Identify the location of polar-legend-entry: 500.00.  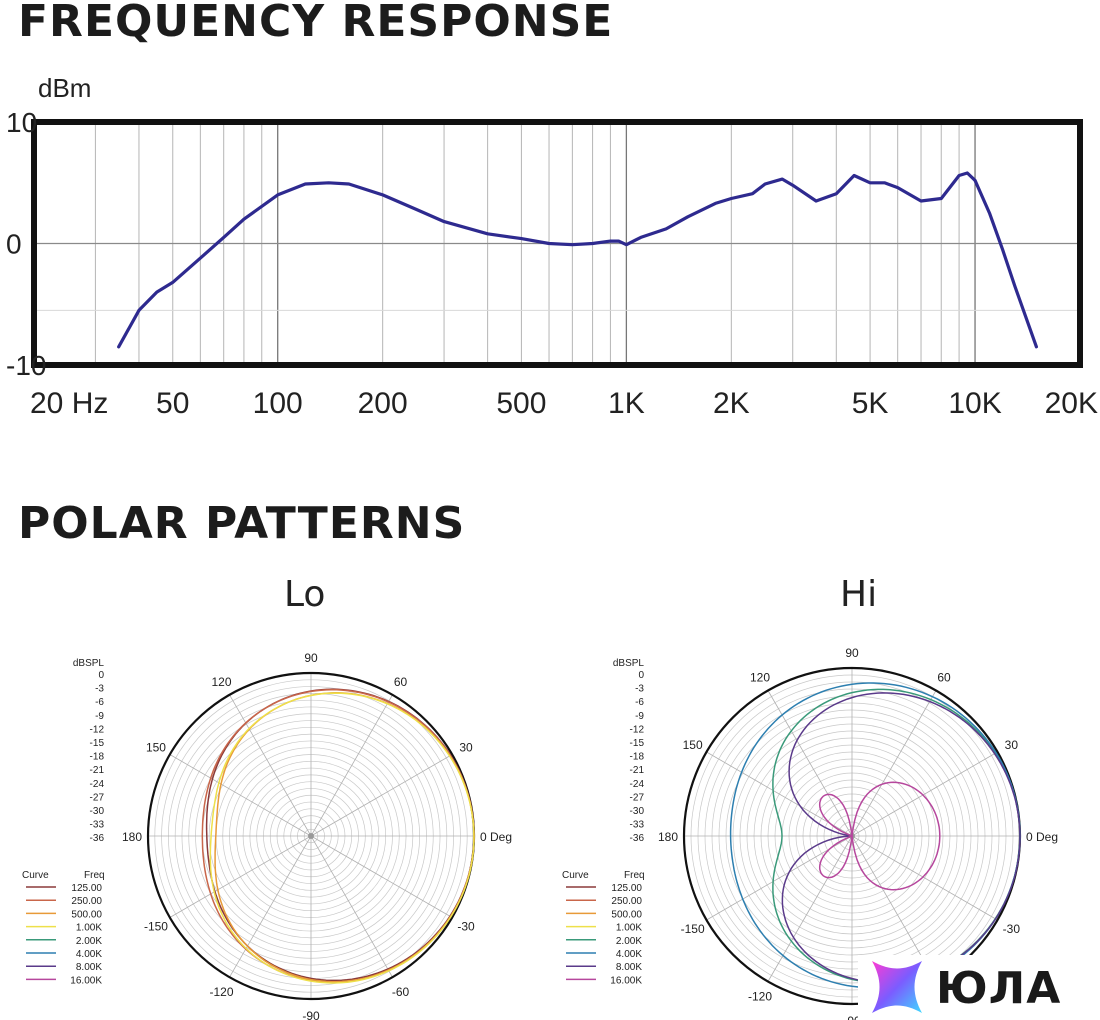
(626, 914).